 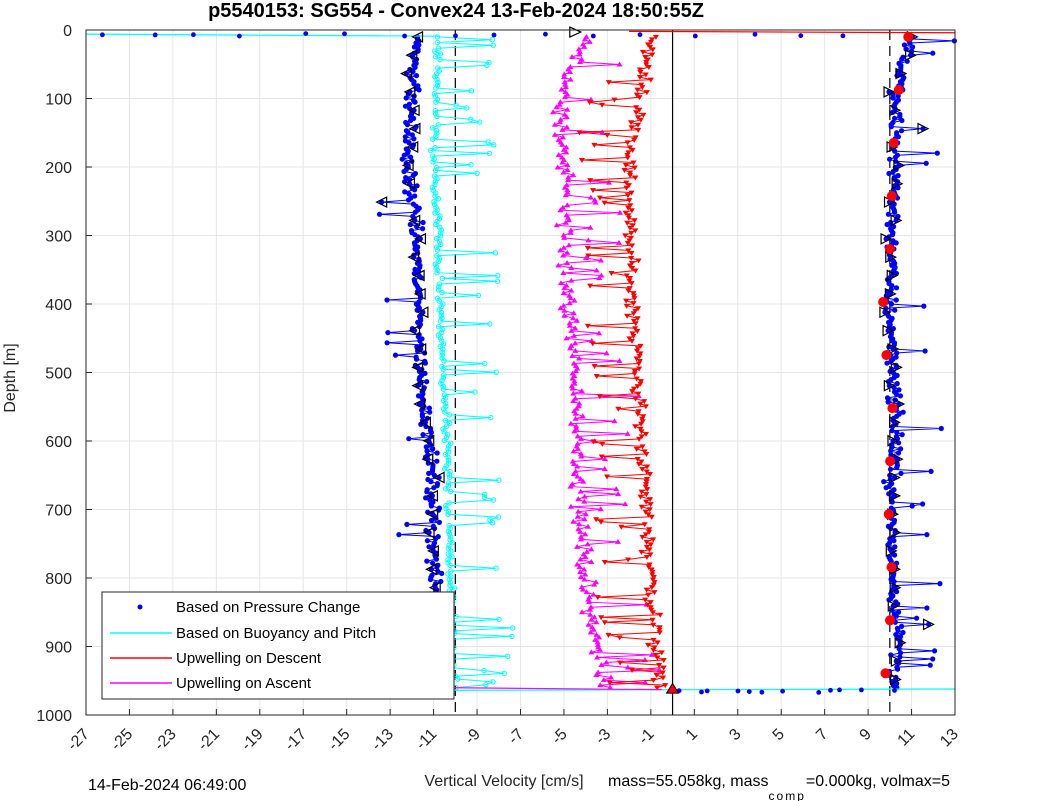 What do you see at coordinates (792, 32) in the screenshot?
I see `surface-transition-descent` at bounding box center [792, 32].